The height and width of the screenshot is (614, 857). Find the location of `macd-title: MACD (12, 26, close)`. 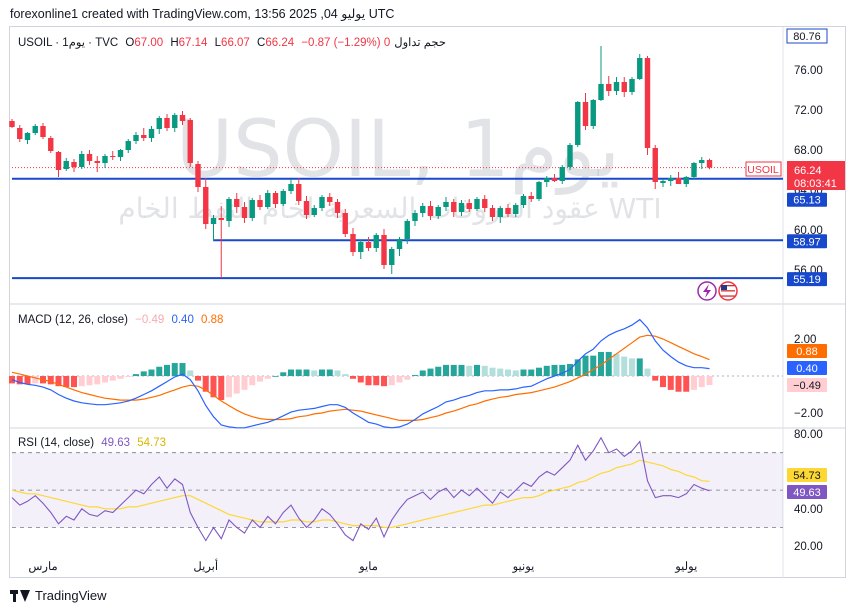

macd-title: MACD (12, 26, close) is located at coordinates (73, 320).